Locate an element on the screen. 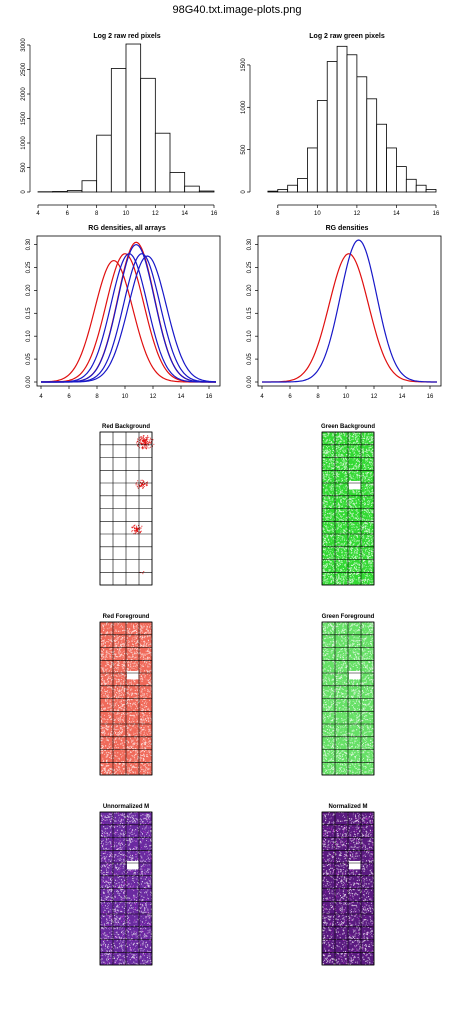  image-title: Green Foreground is located at coordinates (348, 617).